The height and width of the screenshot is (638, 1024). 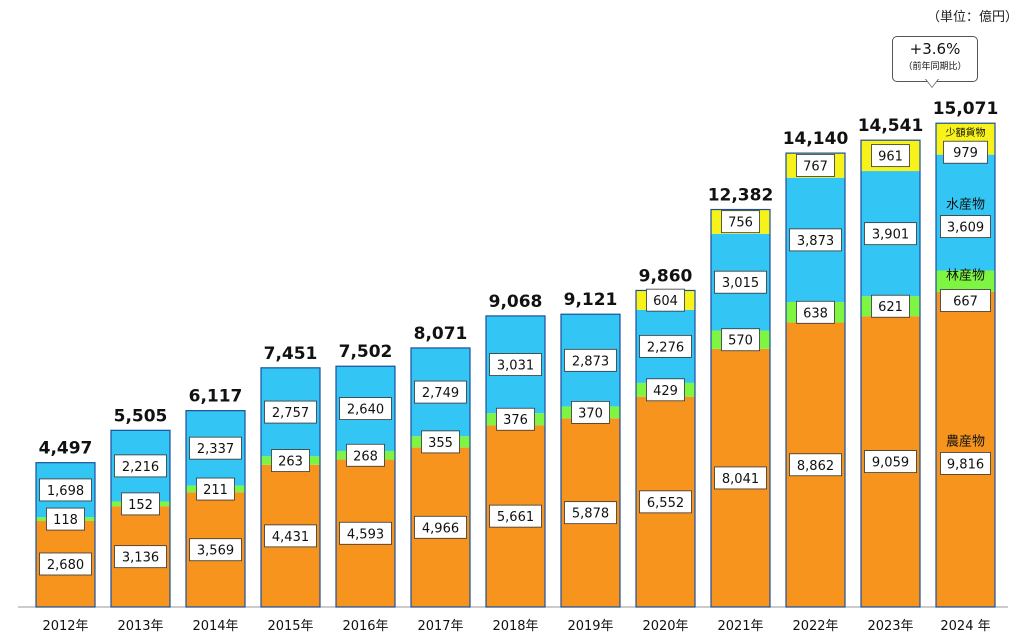 I want to click on total-label-11: 14,541, so click(x=891, y=126).